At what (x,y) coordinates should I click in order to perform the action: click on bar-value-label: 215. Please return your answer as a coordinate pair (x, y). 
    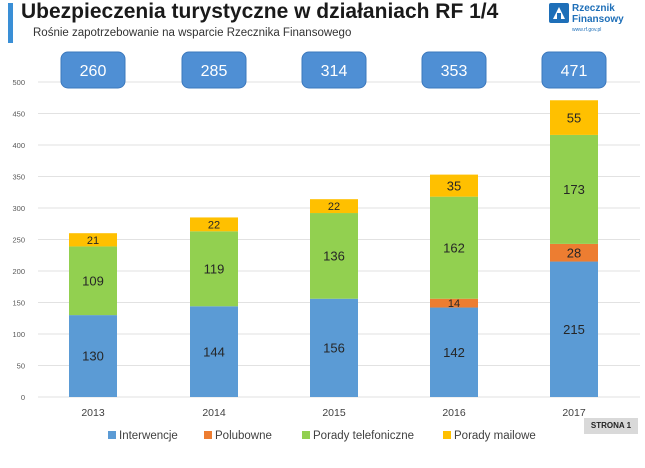
    Looking at the image, I should click on (574, 329).